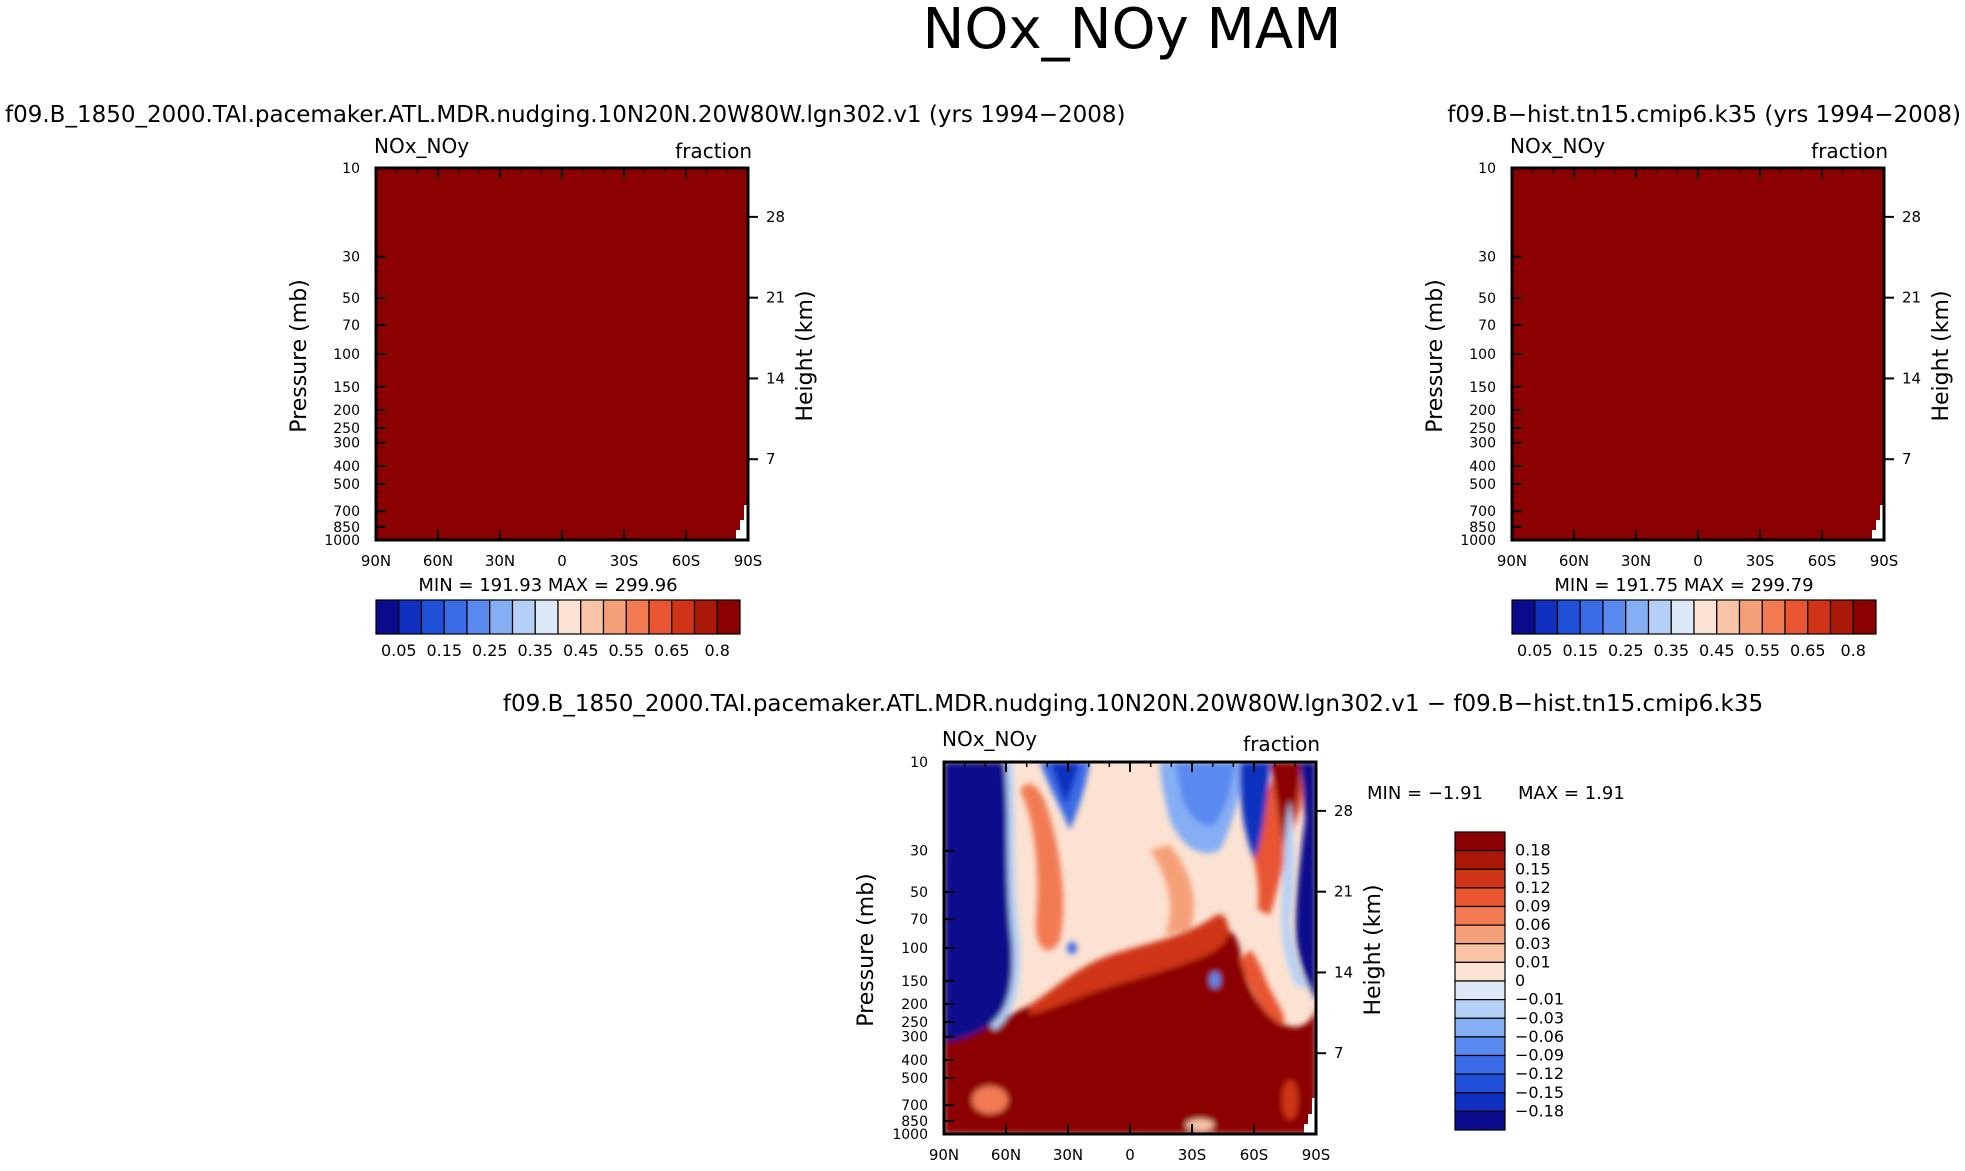 The image size is (1965, 1171). I want to click on x-tick-label: 90N, so click(944, 1155).